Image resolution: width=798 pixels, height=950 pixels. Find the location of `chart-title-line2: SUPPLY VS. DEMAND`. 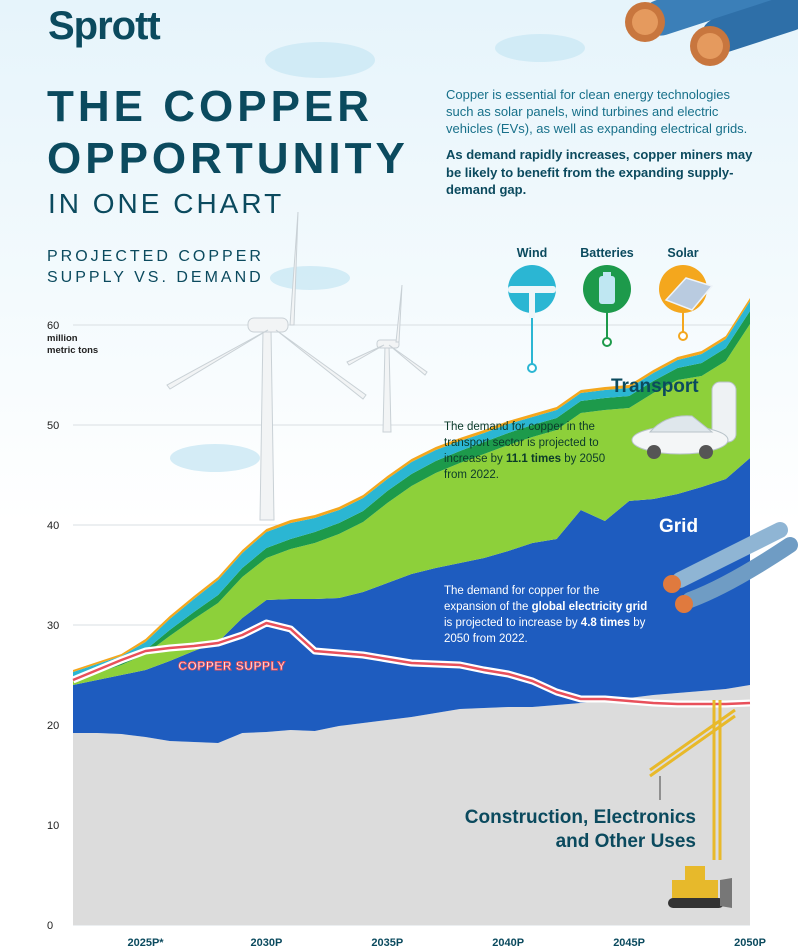

chart-title-line2: SUPPLY VS. DEMAND is located at coordinates (155, 277).